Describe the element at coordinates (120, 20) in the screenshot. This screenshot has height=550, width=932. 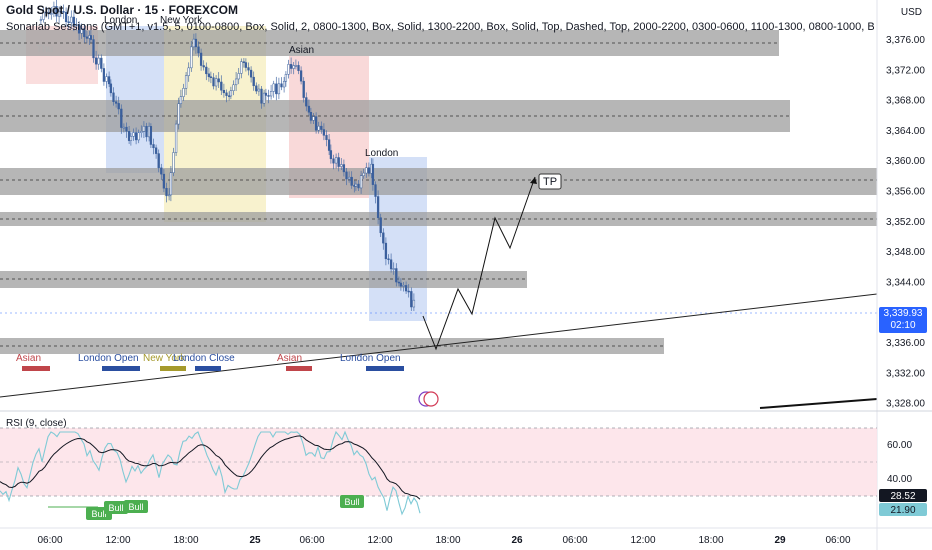
I see `session-label-london: London` at that location.